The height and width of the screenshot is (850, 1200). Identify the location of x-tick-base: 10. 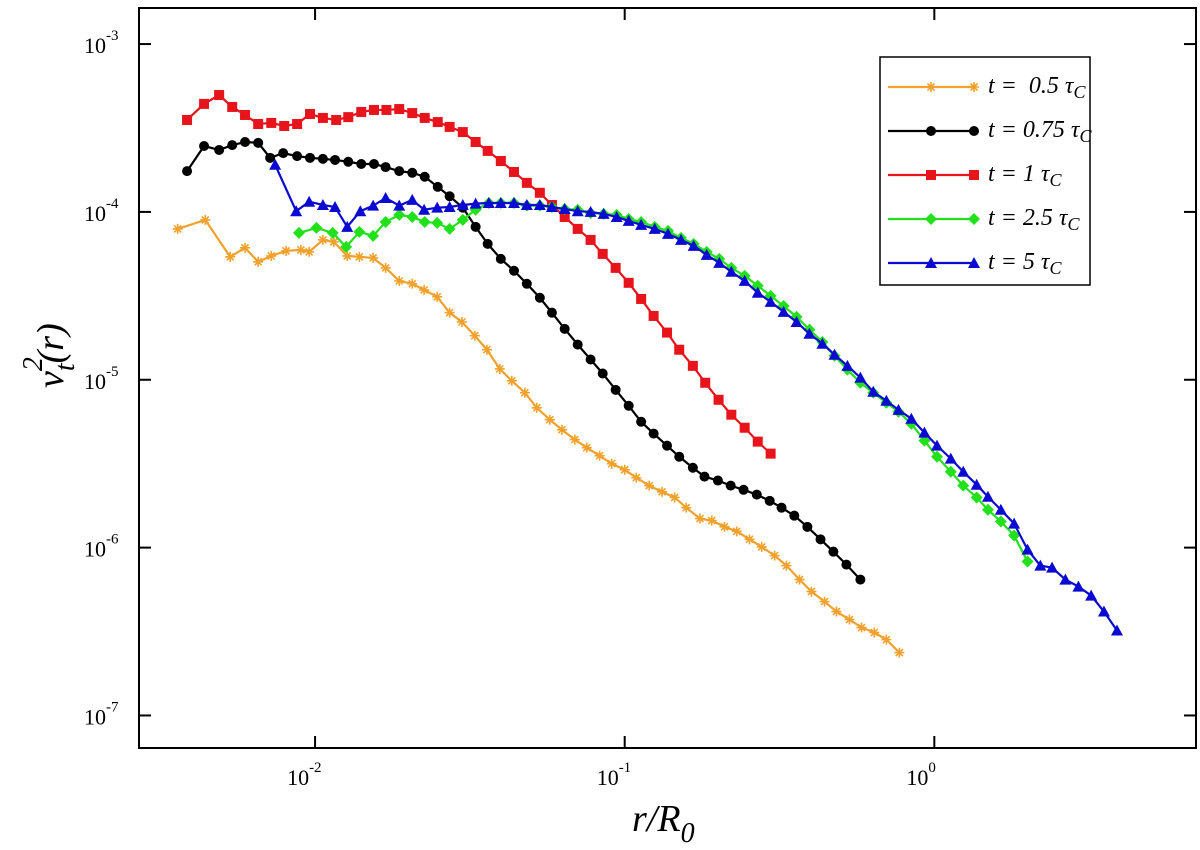
(298, 777).